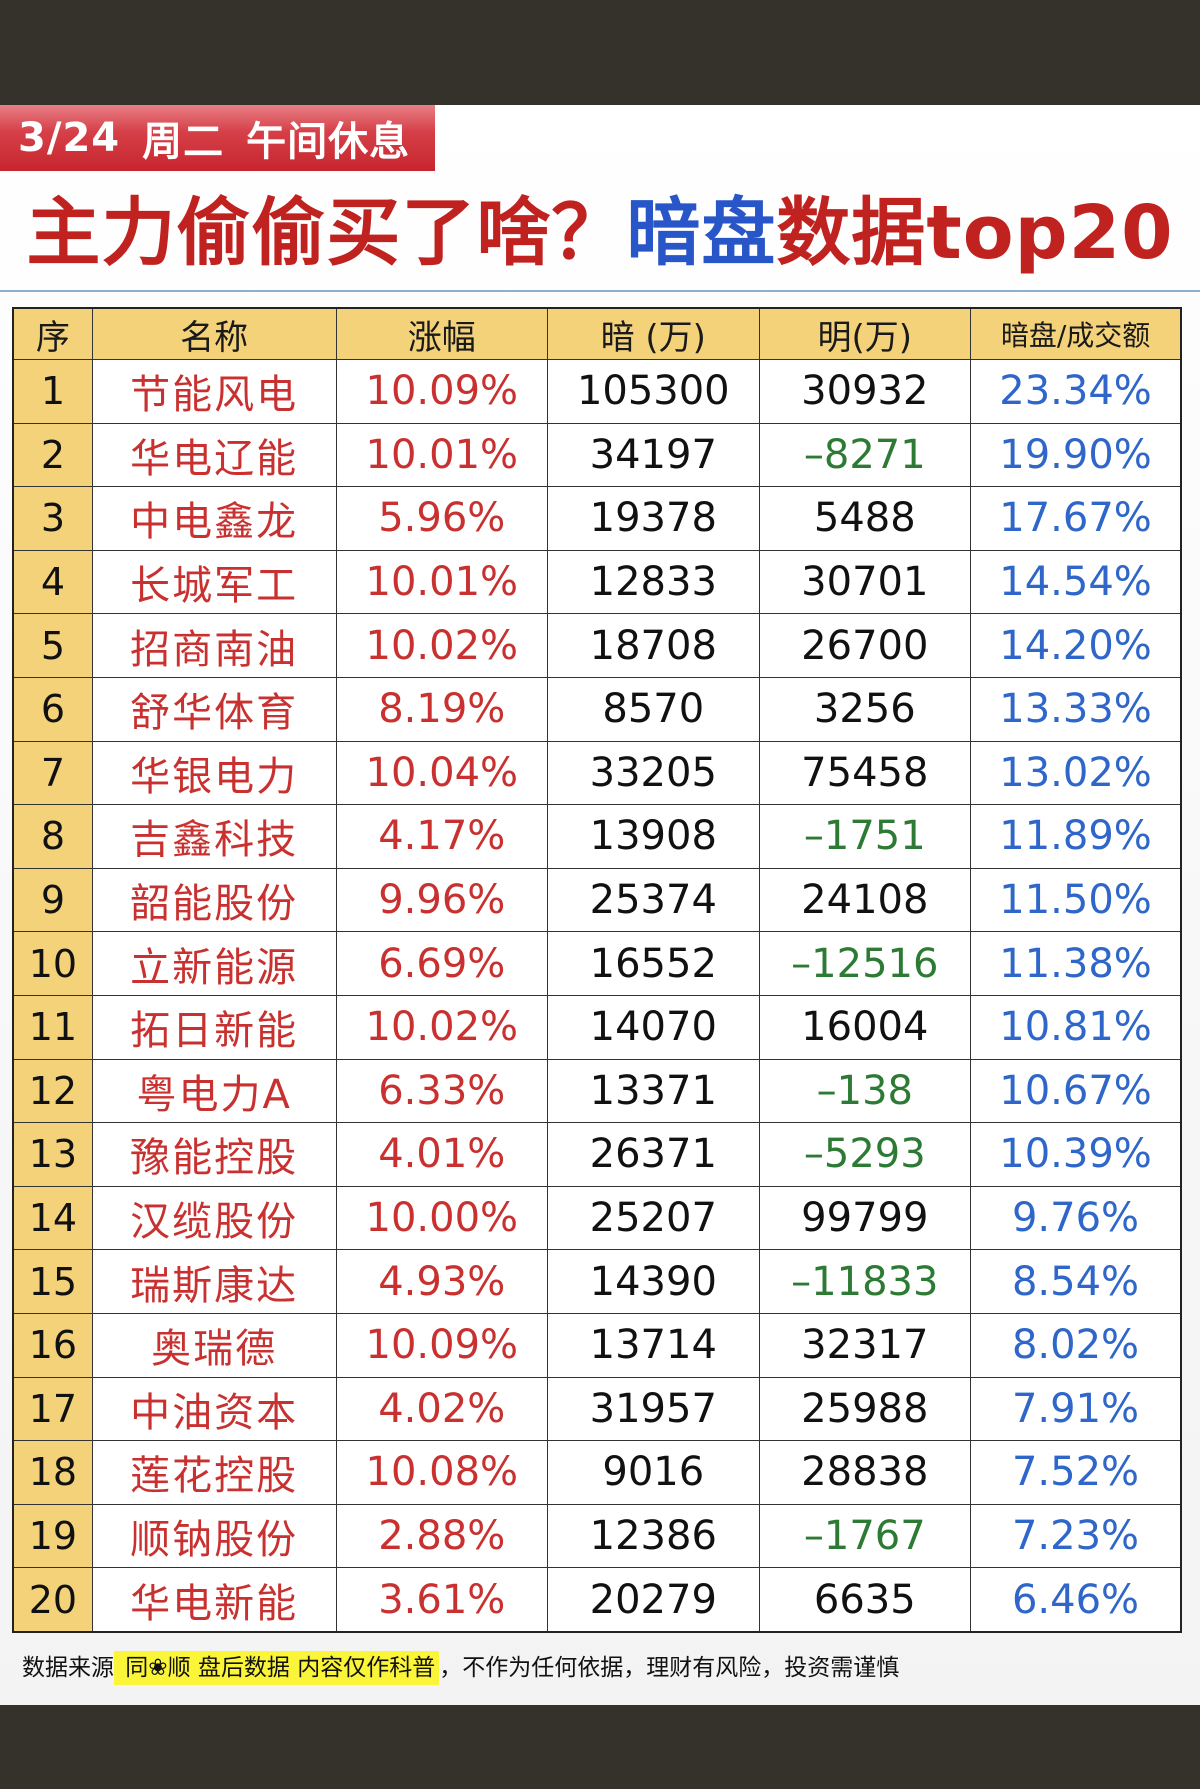  Describe the element at coordinates (442, 518) in the screenshot. I see `change-pct: 5.96%` at that location.